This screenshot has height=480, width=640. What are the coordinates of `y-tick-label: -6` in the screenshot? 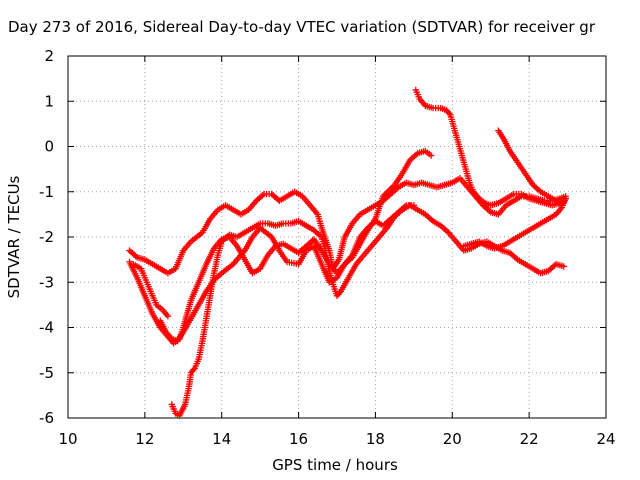 It's located at (46, 418).